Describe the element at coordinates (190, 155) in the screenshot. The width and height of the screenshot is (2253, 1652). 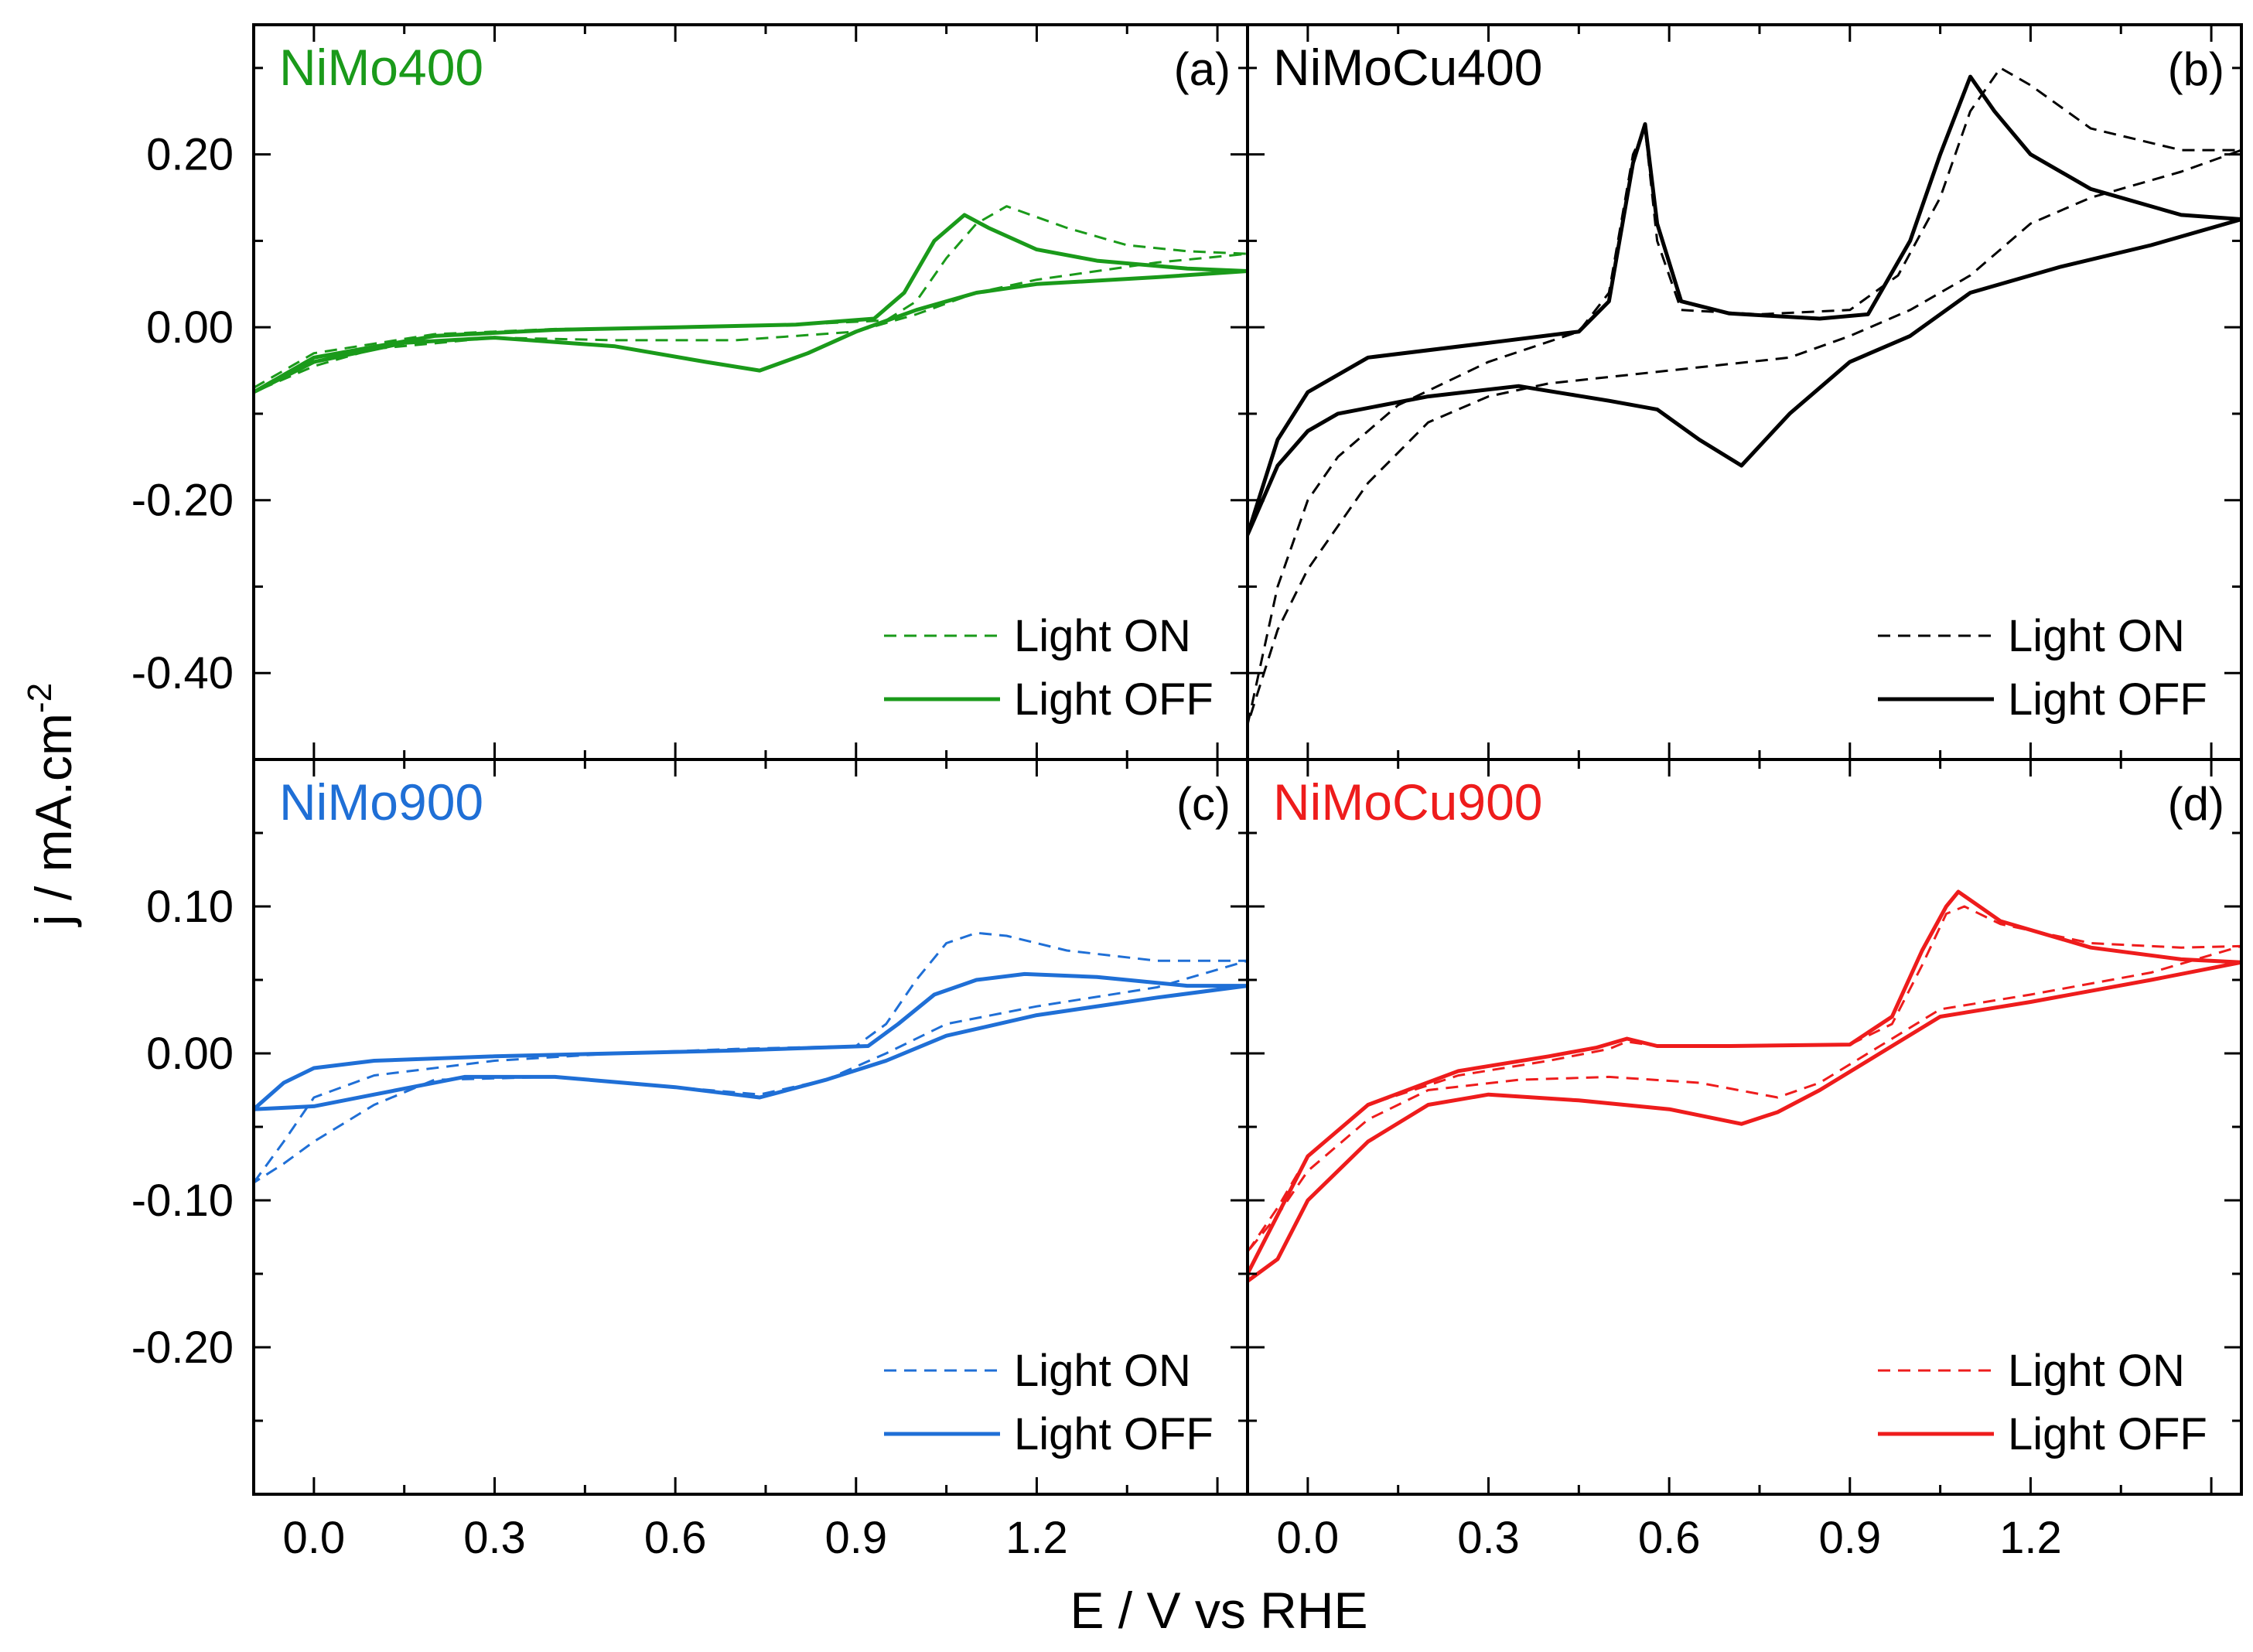
I see `panel-a-y-tick-label: 0.20` at that location.